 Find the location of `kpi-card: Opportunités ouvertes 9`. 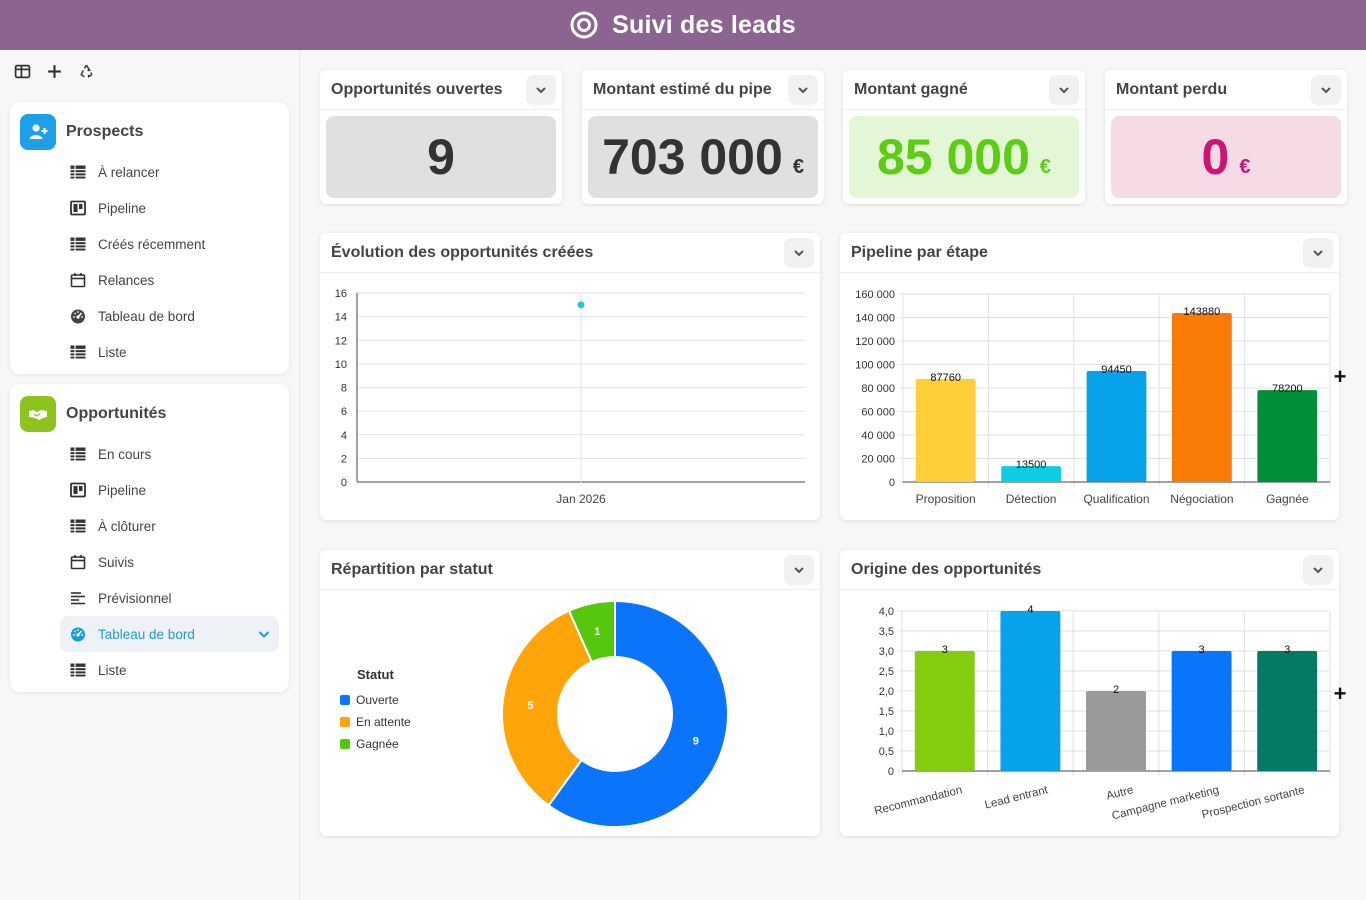

kpi-card: Opportunités ouvertes 9 is located at coordinates (441, 137).